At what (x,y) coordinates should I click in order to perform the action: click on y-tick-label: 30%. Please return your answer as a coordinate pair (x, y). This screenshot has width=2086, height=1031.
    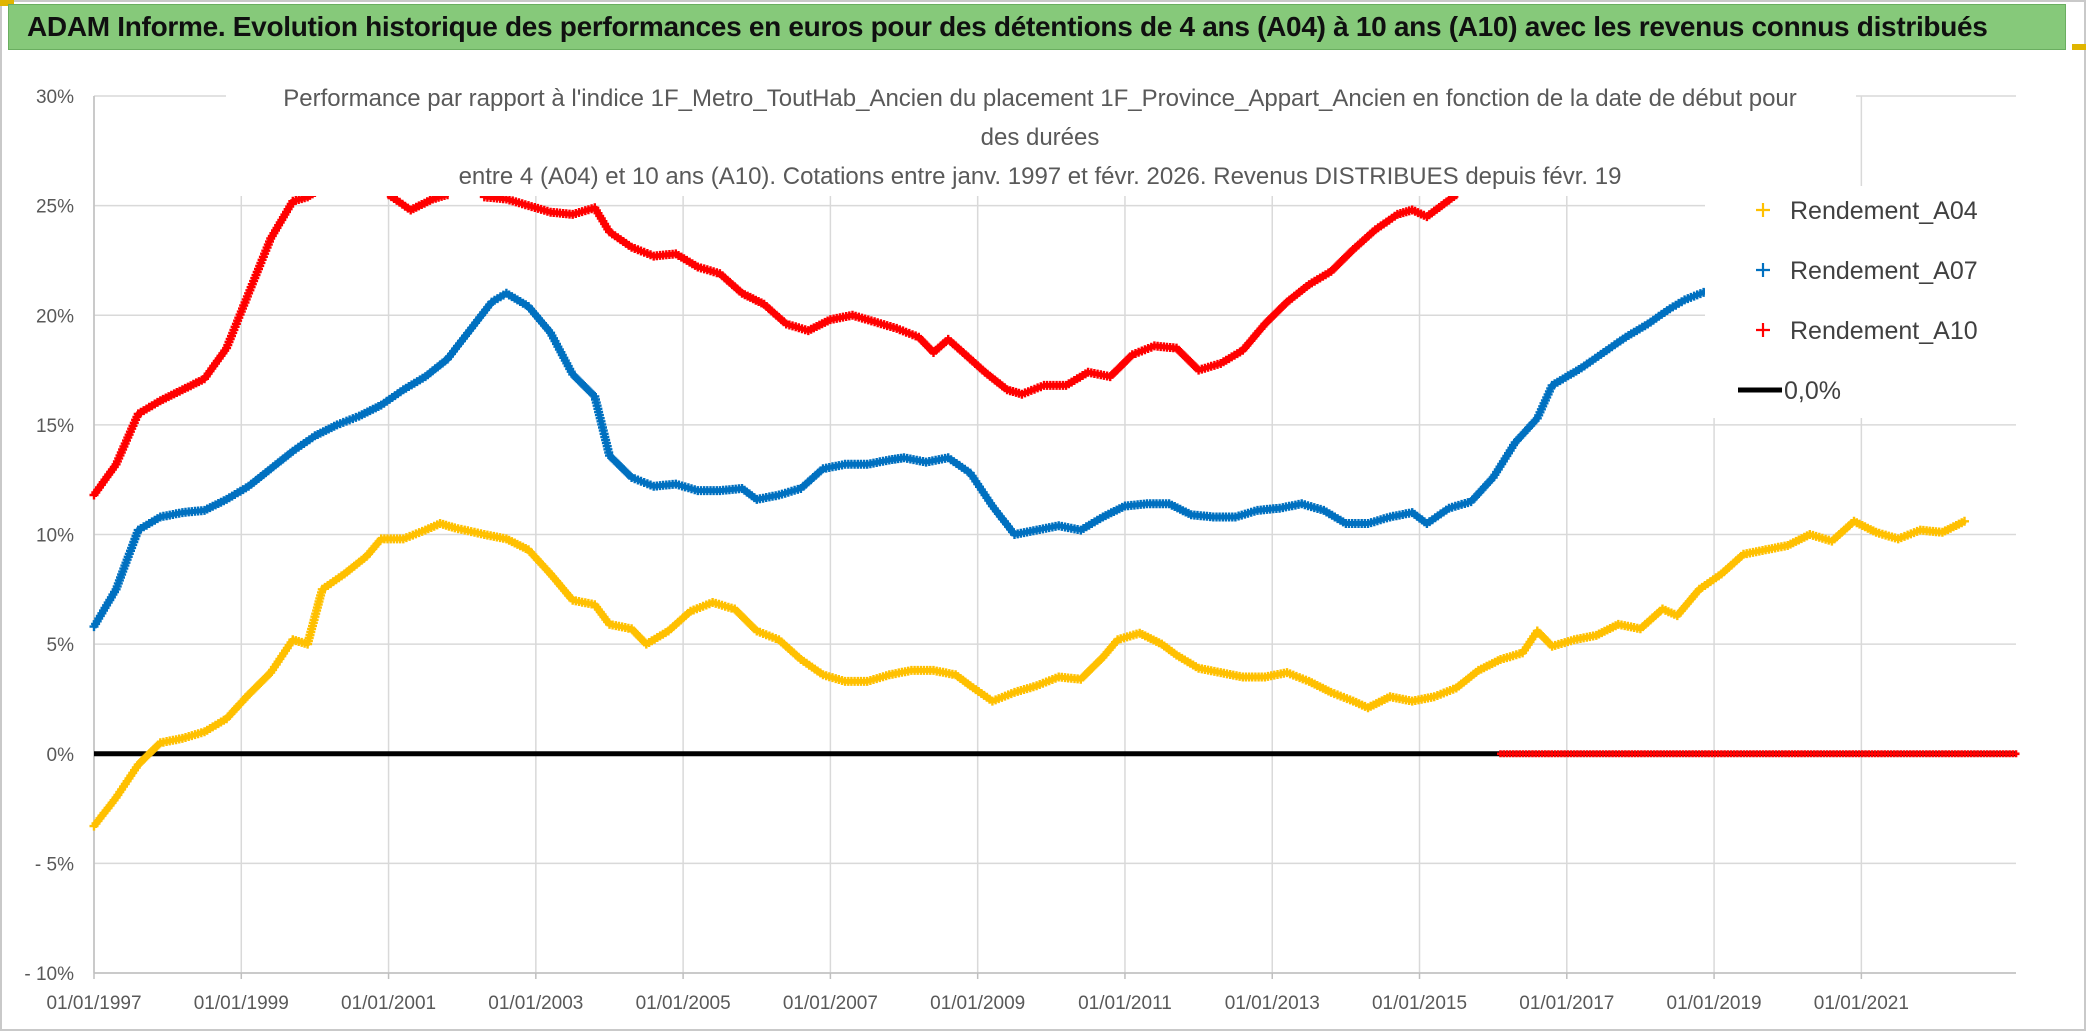
    Looking at the image, I should click on (55, 97).